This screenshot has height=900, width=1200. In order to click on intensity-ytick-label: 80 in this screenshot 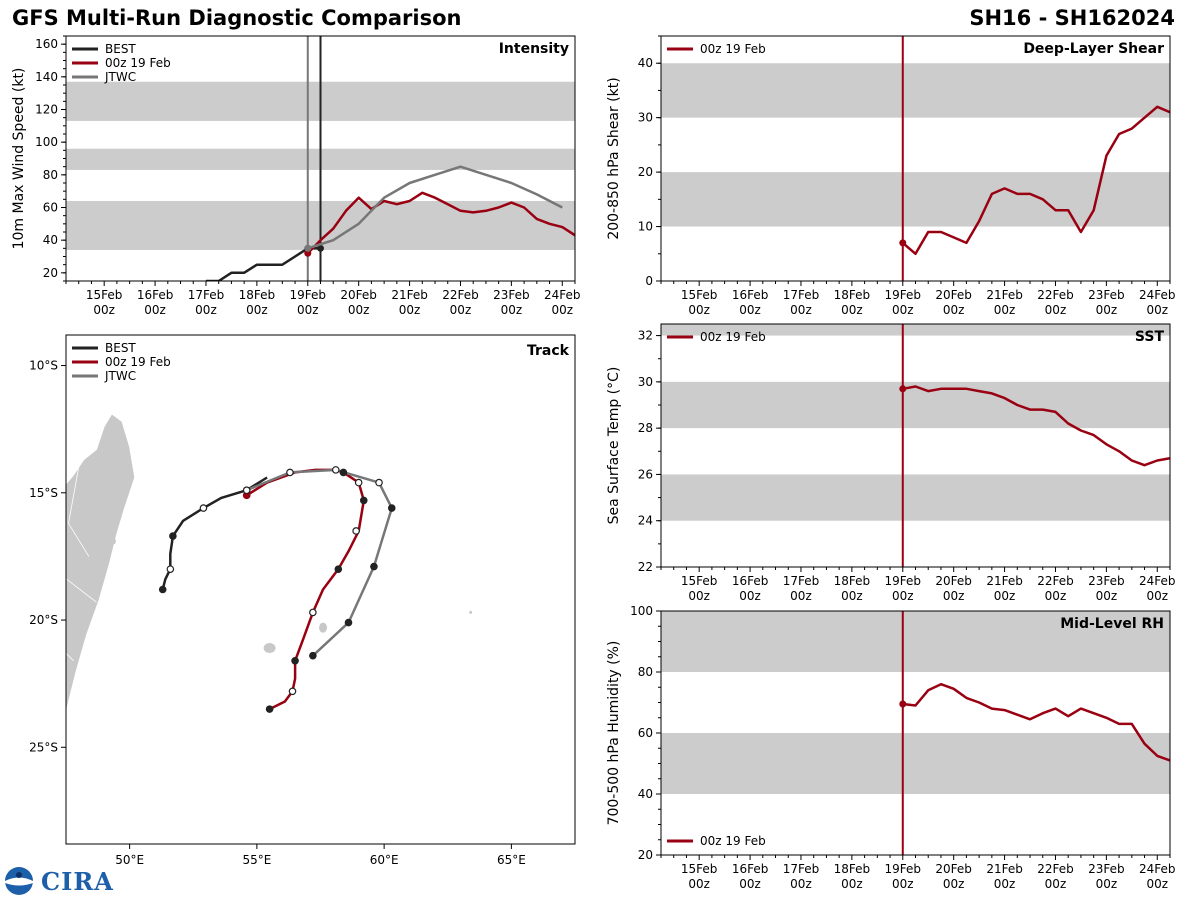, I will do `click(50, 175)`.